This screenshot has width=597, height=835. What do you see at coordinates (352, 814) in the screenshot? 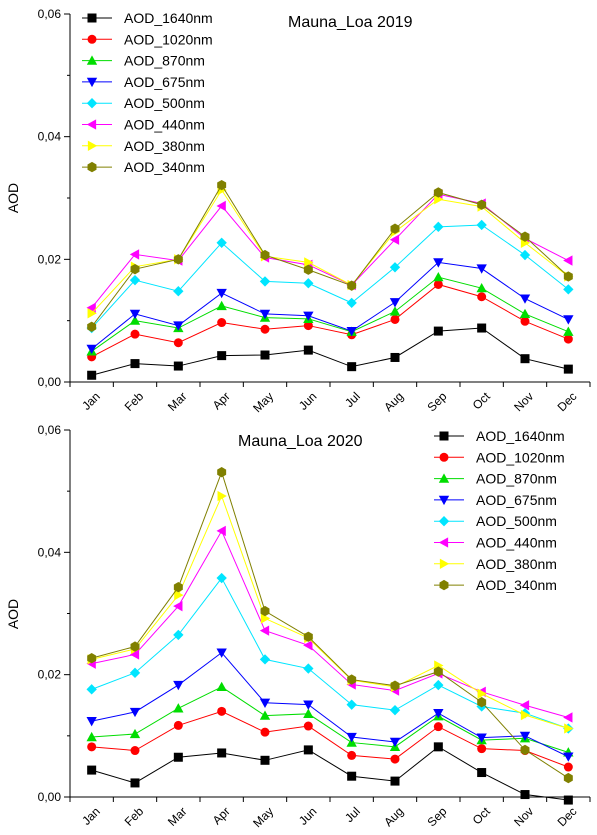
I see `x-tick-label: Jul` at bounding box center [352, 814].